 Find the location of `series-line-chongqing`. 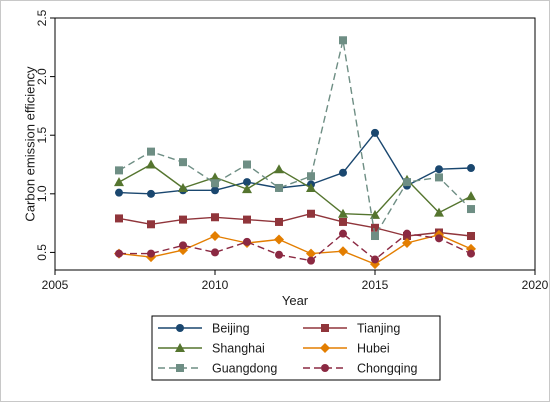

series-line-chongqing is located at coordinates (295, 247).